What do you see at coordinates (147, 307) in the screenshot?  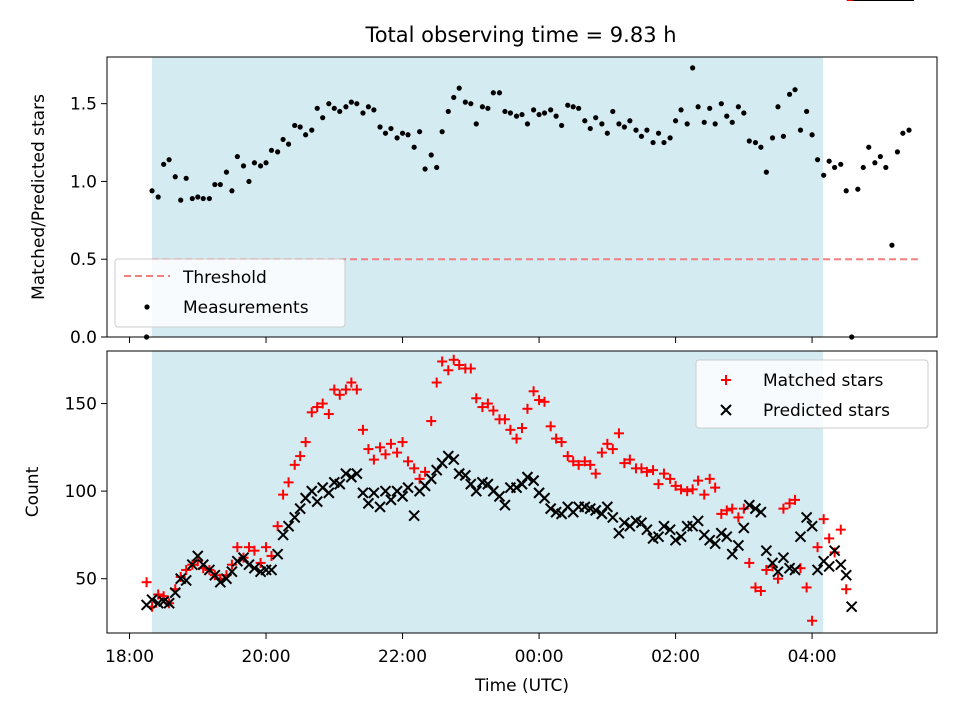 I see `legend-measurements-swatch` at bounding box center [147, 307].